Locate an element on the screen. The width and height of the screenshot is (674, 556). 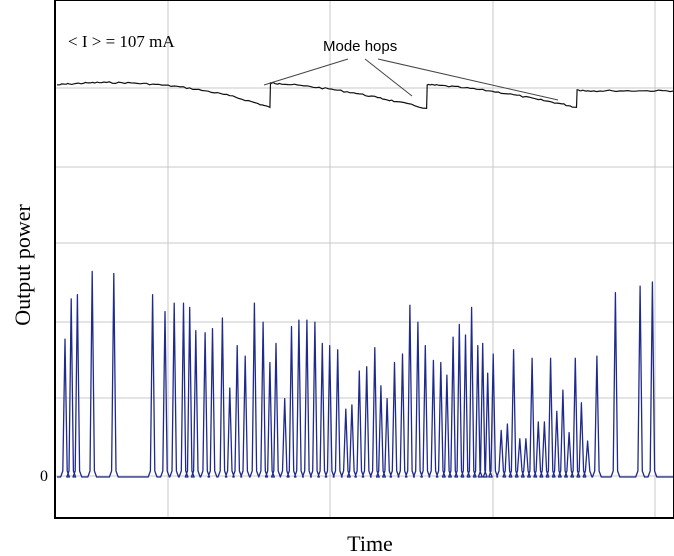
y-tick-label-0: 0 is located at coordinates (44, 476).